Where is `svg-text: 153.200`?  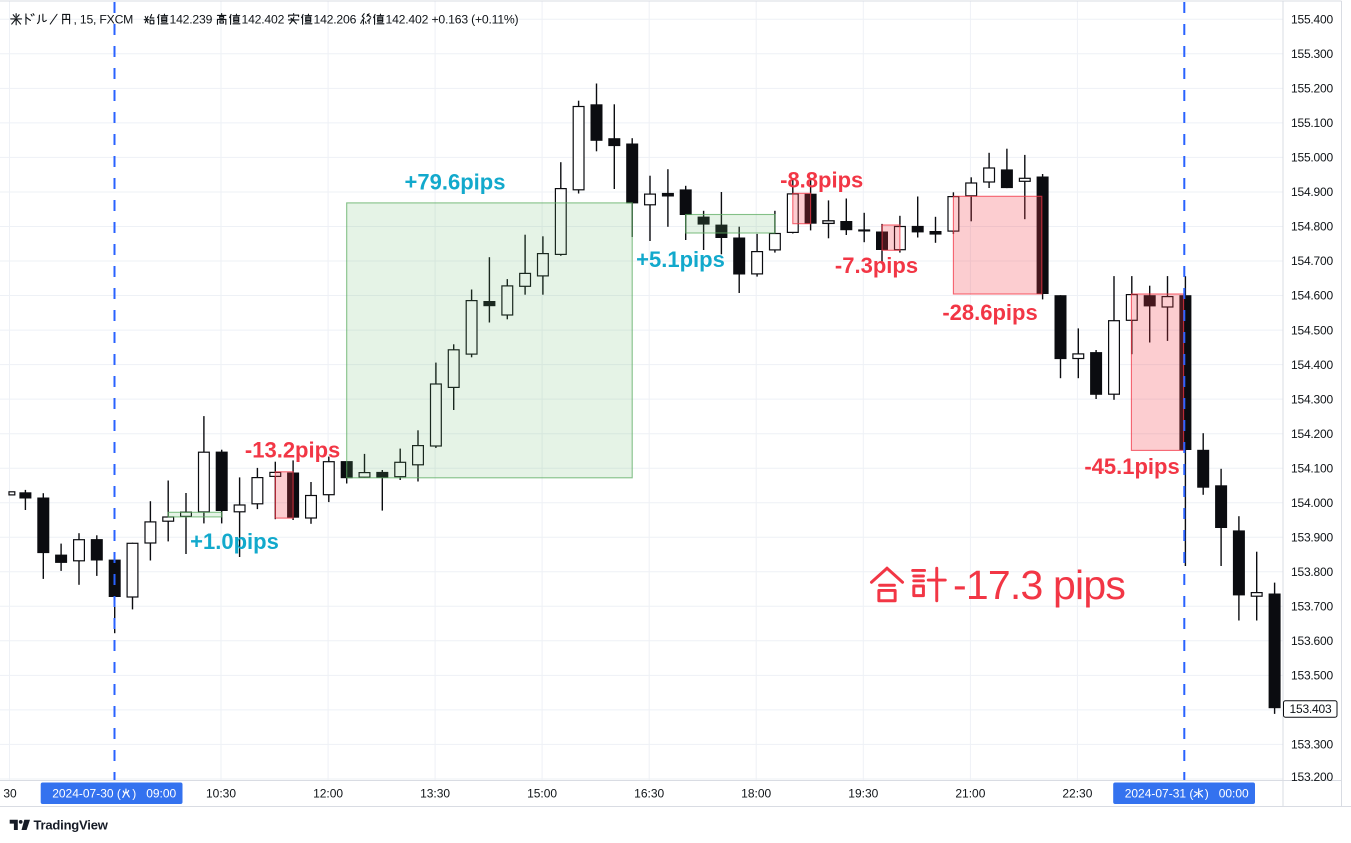 svg-text: 153.200 is located at coordinates (1312, 777).